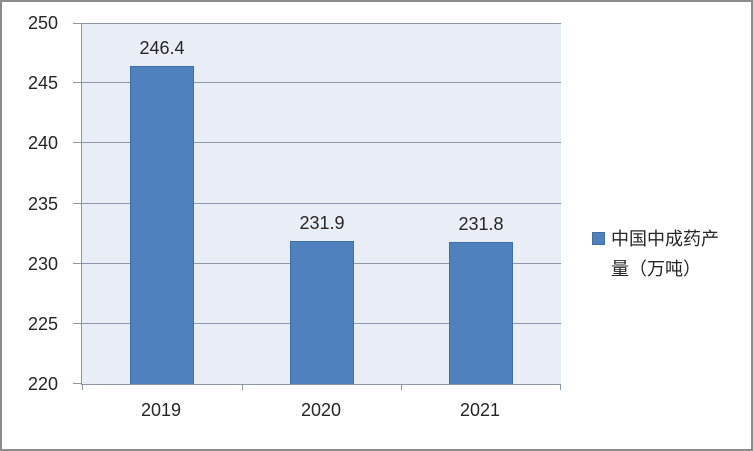 The width and height of the screenshot is (753, 451). What do you see at coordinates (42, 204) in the screenshot?
I see `y-tick-label: 235` at bounding box center [42, 204].